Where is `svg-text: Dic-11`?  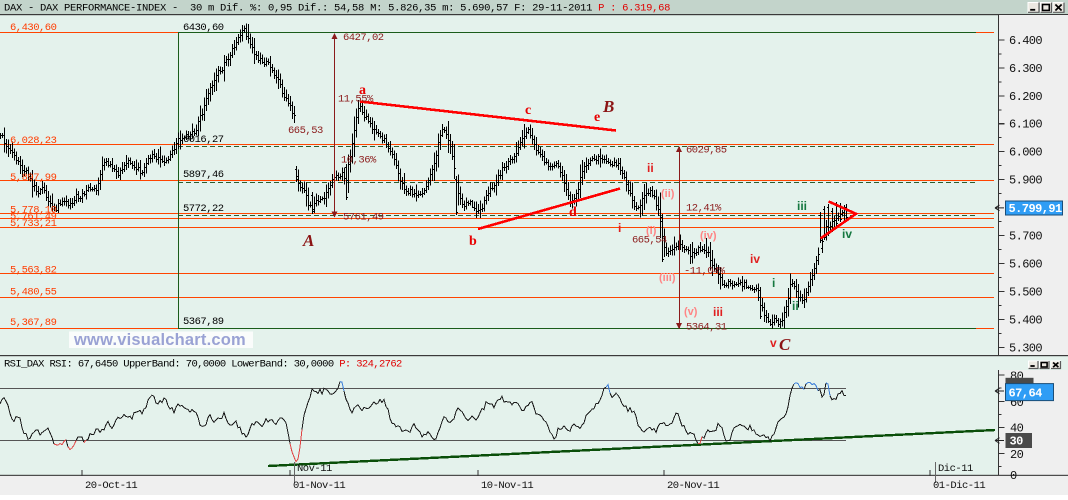 svg-text: Dic-11 is located at coordinates (955, 469).